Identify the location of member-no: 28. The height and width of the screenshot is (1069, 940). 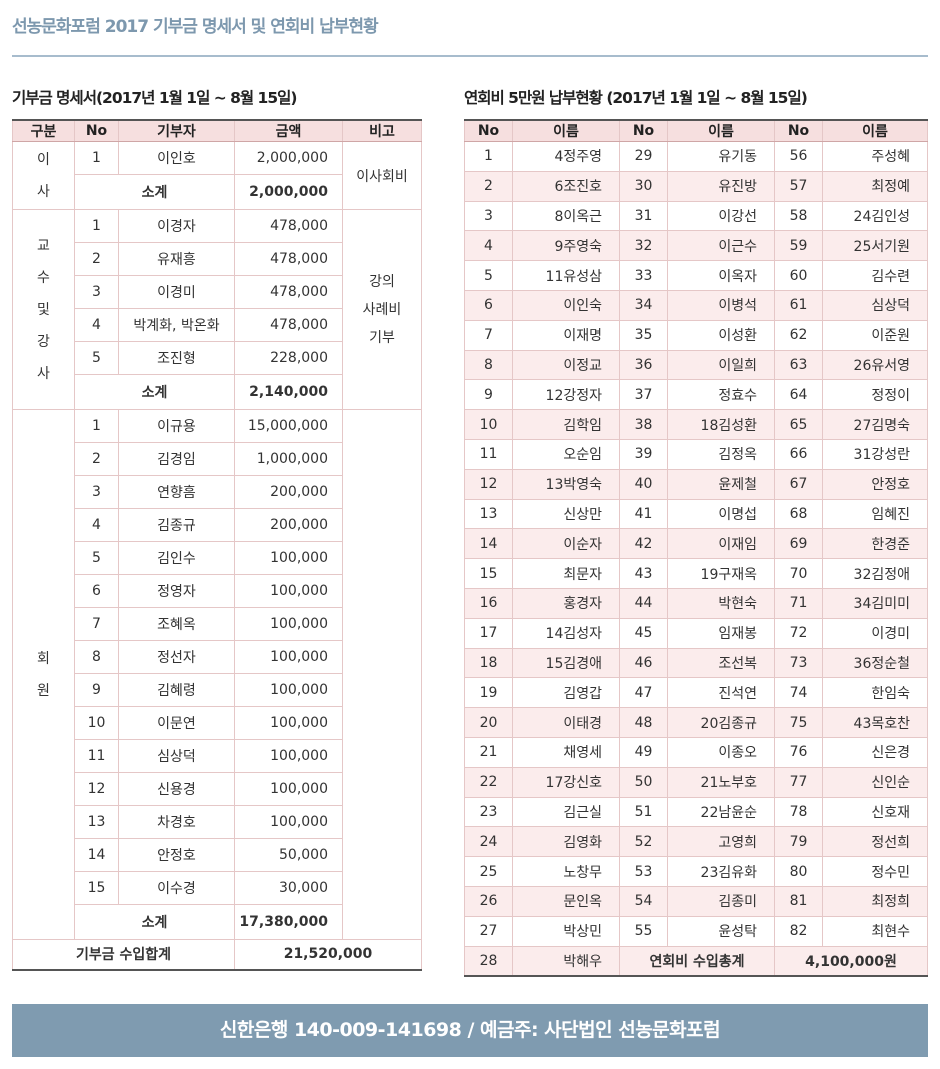
(488, 961).